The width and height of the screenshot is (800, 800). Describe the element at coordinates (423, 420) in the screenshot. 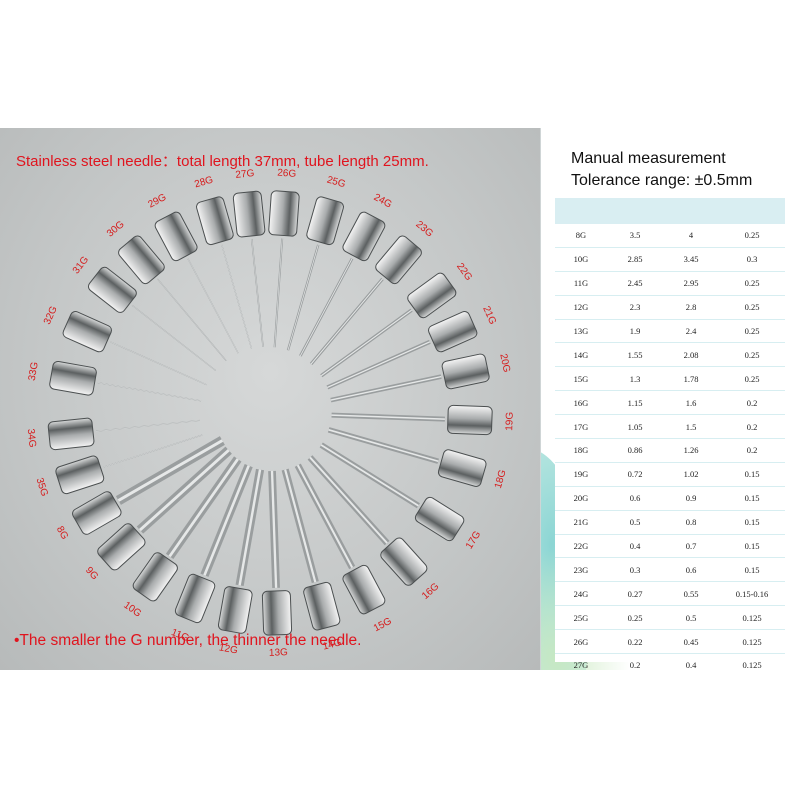

I see `needle: 19G` at that location.